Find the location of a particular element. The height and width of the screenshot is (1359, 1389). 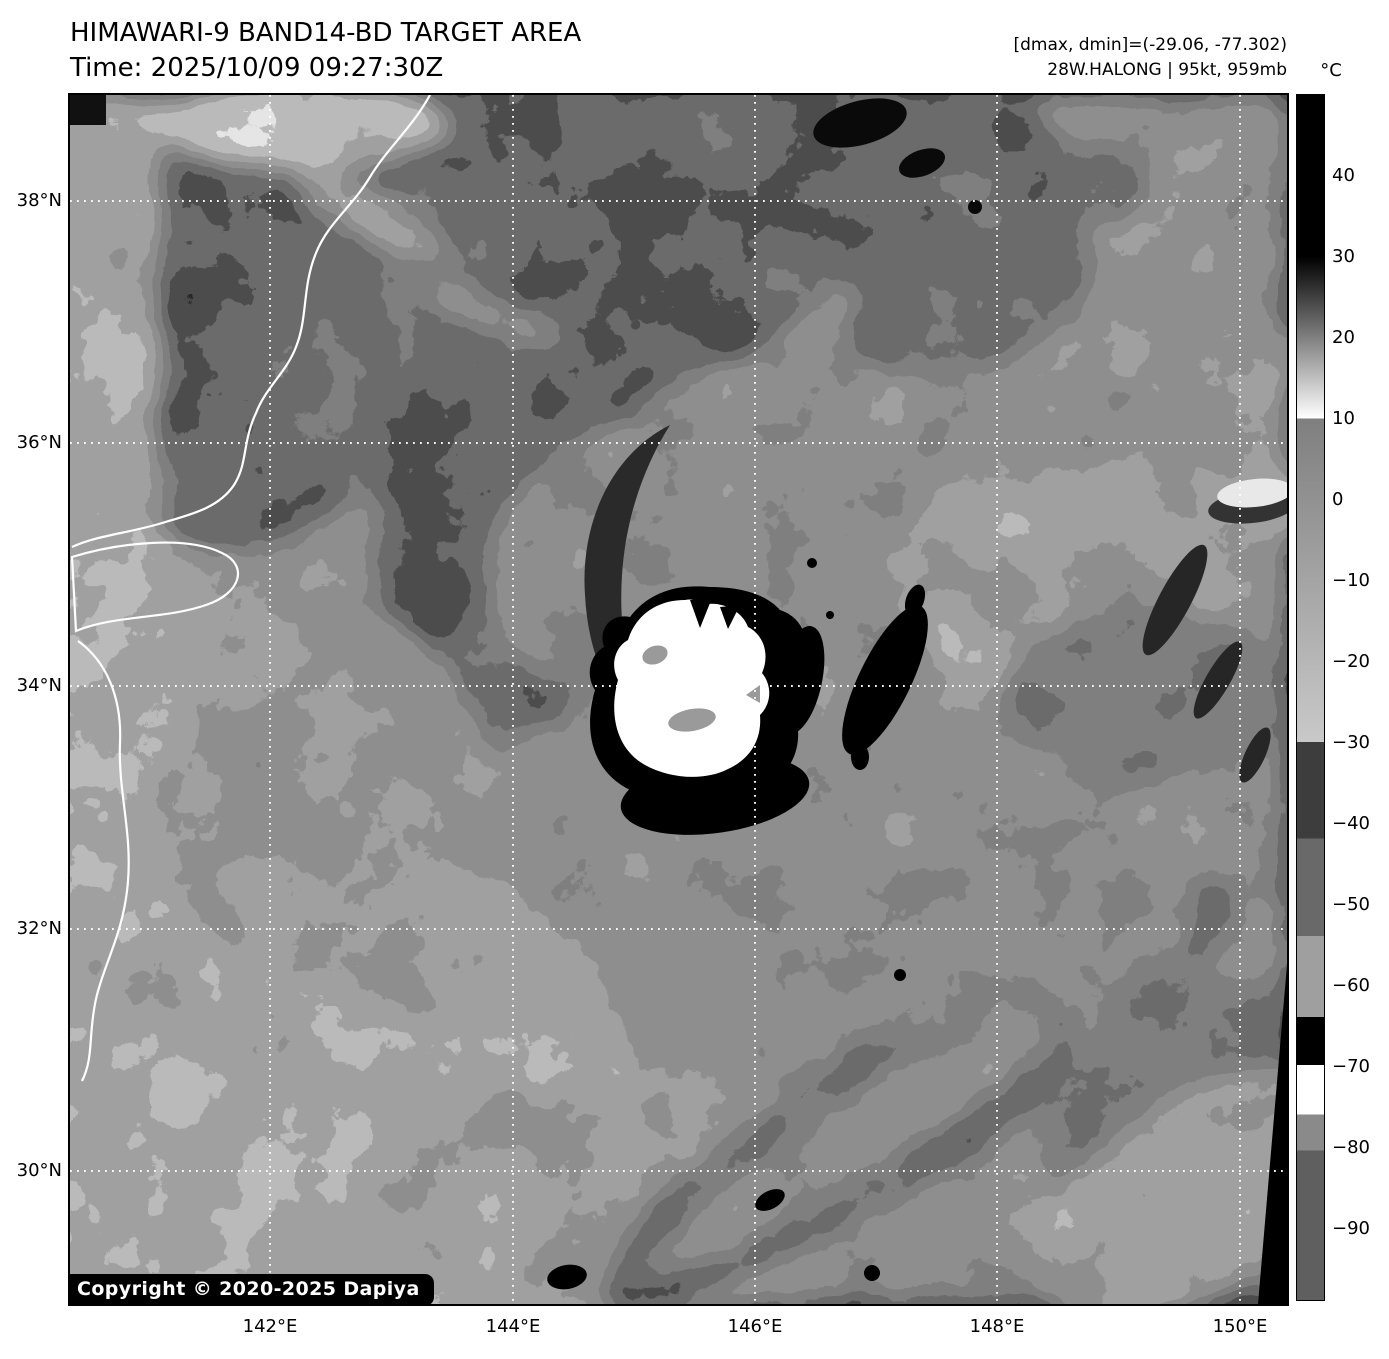

colorbar-tick-label: −30 is located at coordinates (1351, 742).